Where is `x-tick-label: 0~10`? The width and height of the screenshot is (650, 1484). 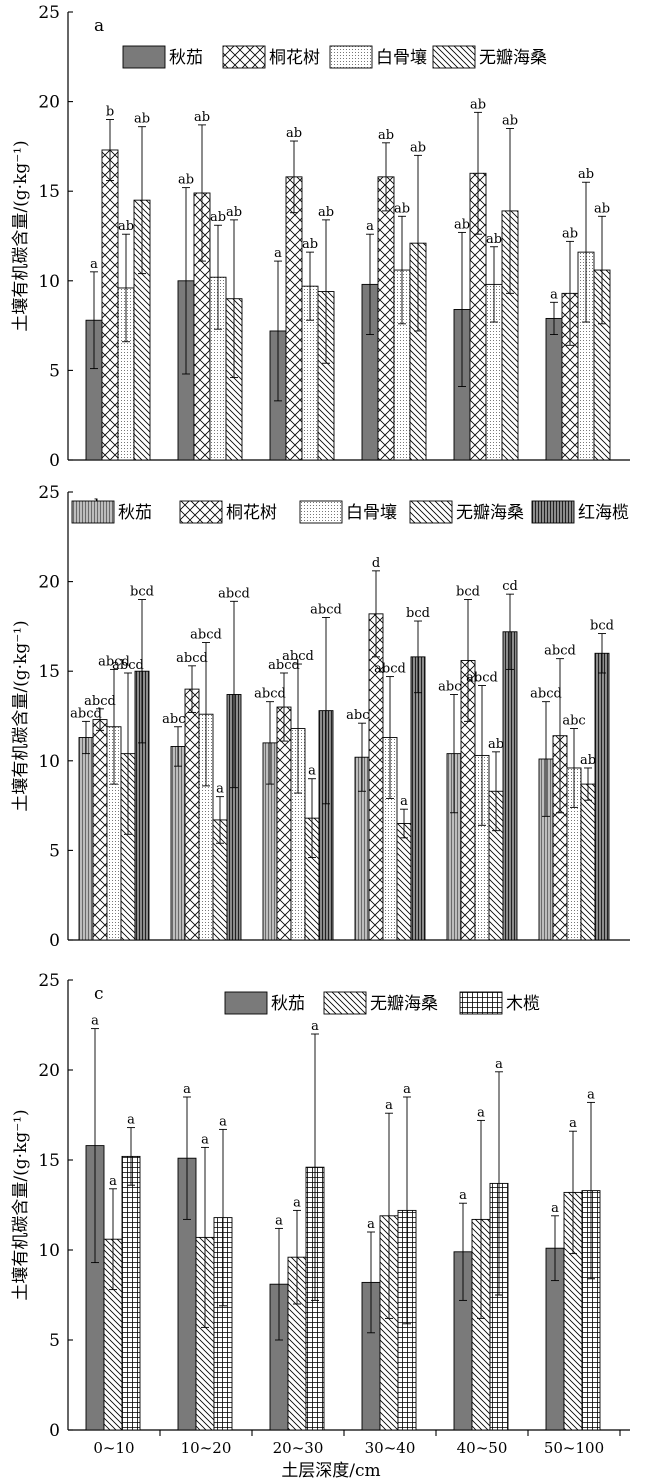 x-tick-label: 0~10 is located at coordinates (113, 1448).